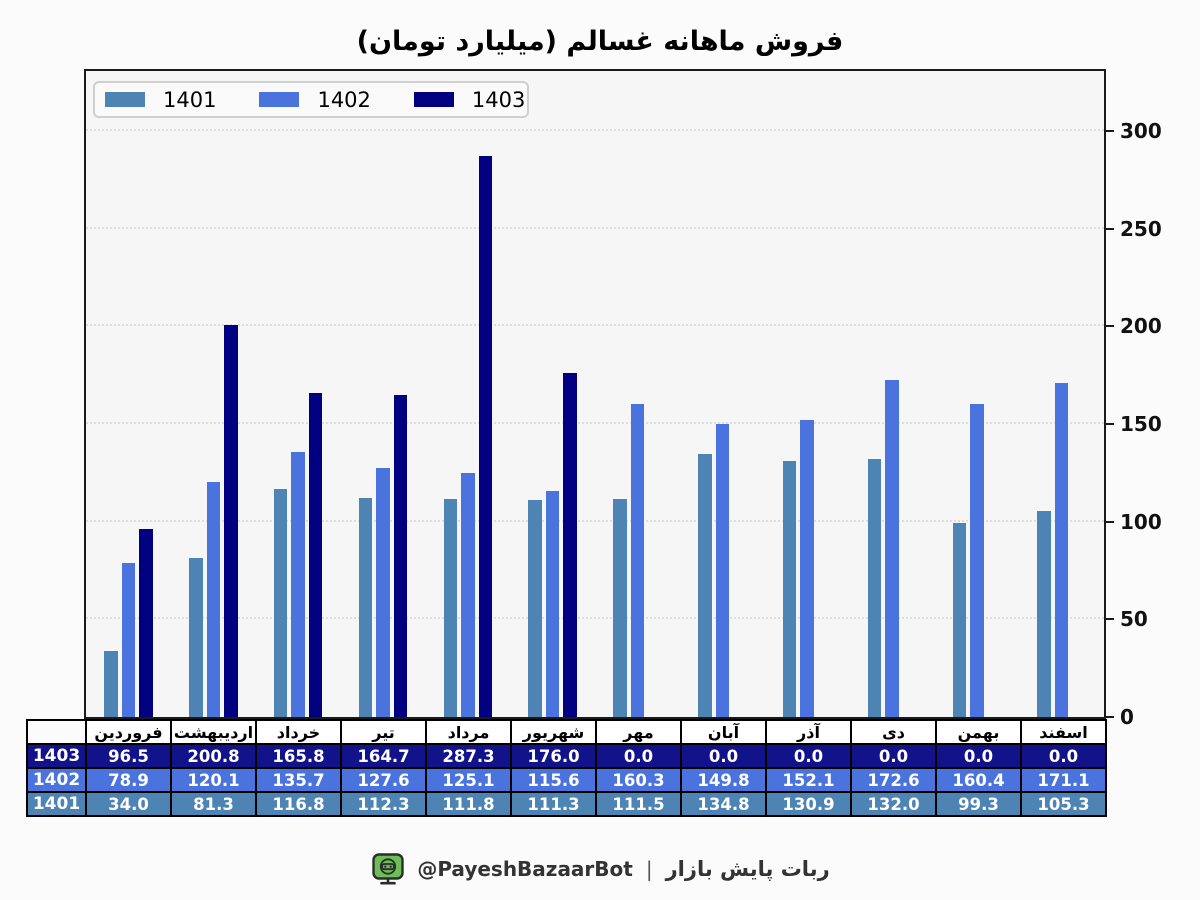 Image resolution: width=1200 pixels, height=900 pixels. What do you see at coordinates (383, 732) in the screenshot?
I see `month-header-تیر: تیر` at bounding box center [383, 732].